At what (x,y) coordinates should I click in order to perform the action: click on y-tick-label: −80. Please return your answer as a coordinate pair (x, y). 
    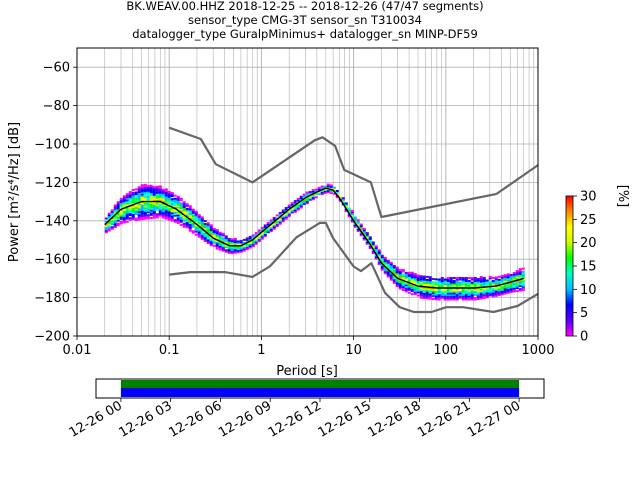
    Looking at the image, I should click on (56, 106).